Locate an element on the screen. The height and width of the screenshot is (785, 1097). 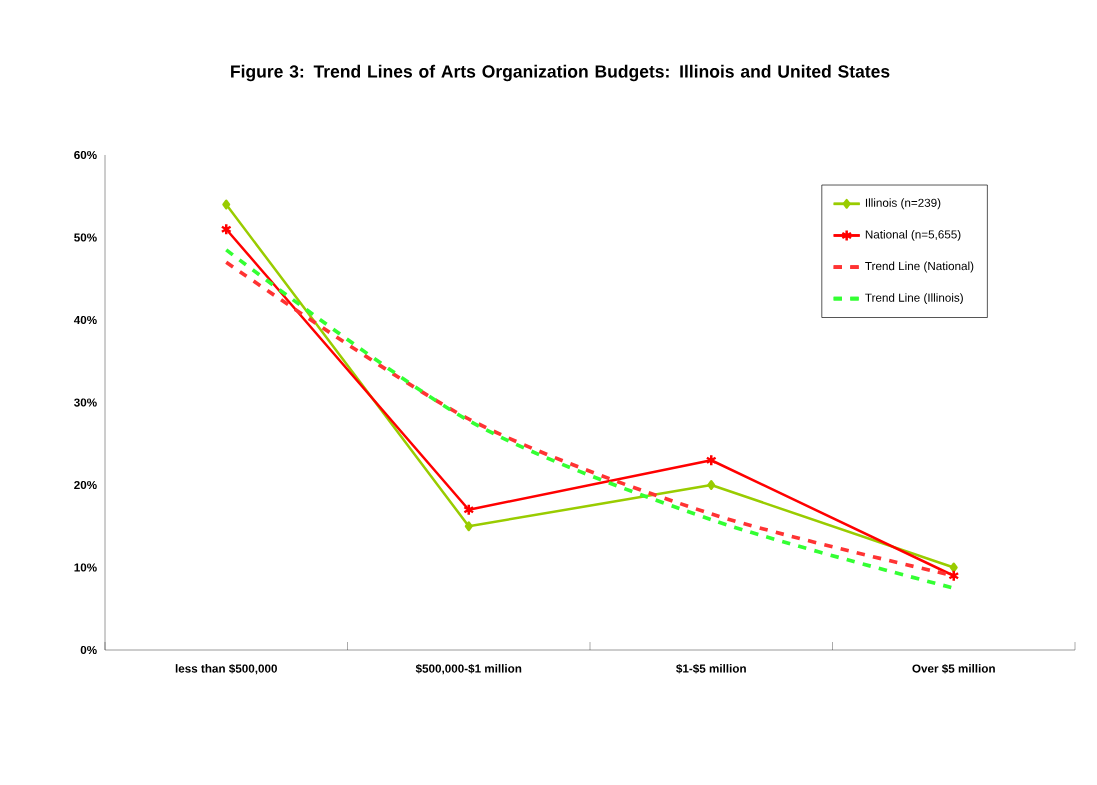
x-tick-label: $500,000-$1 million is located at coordinates (468, 669).